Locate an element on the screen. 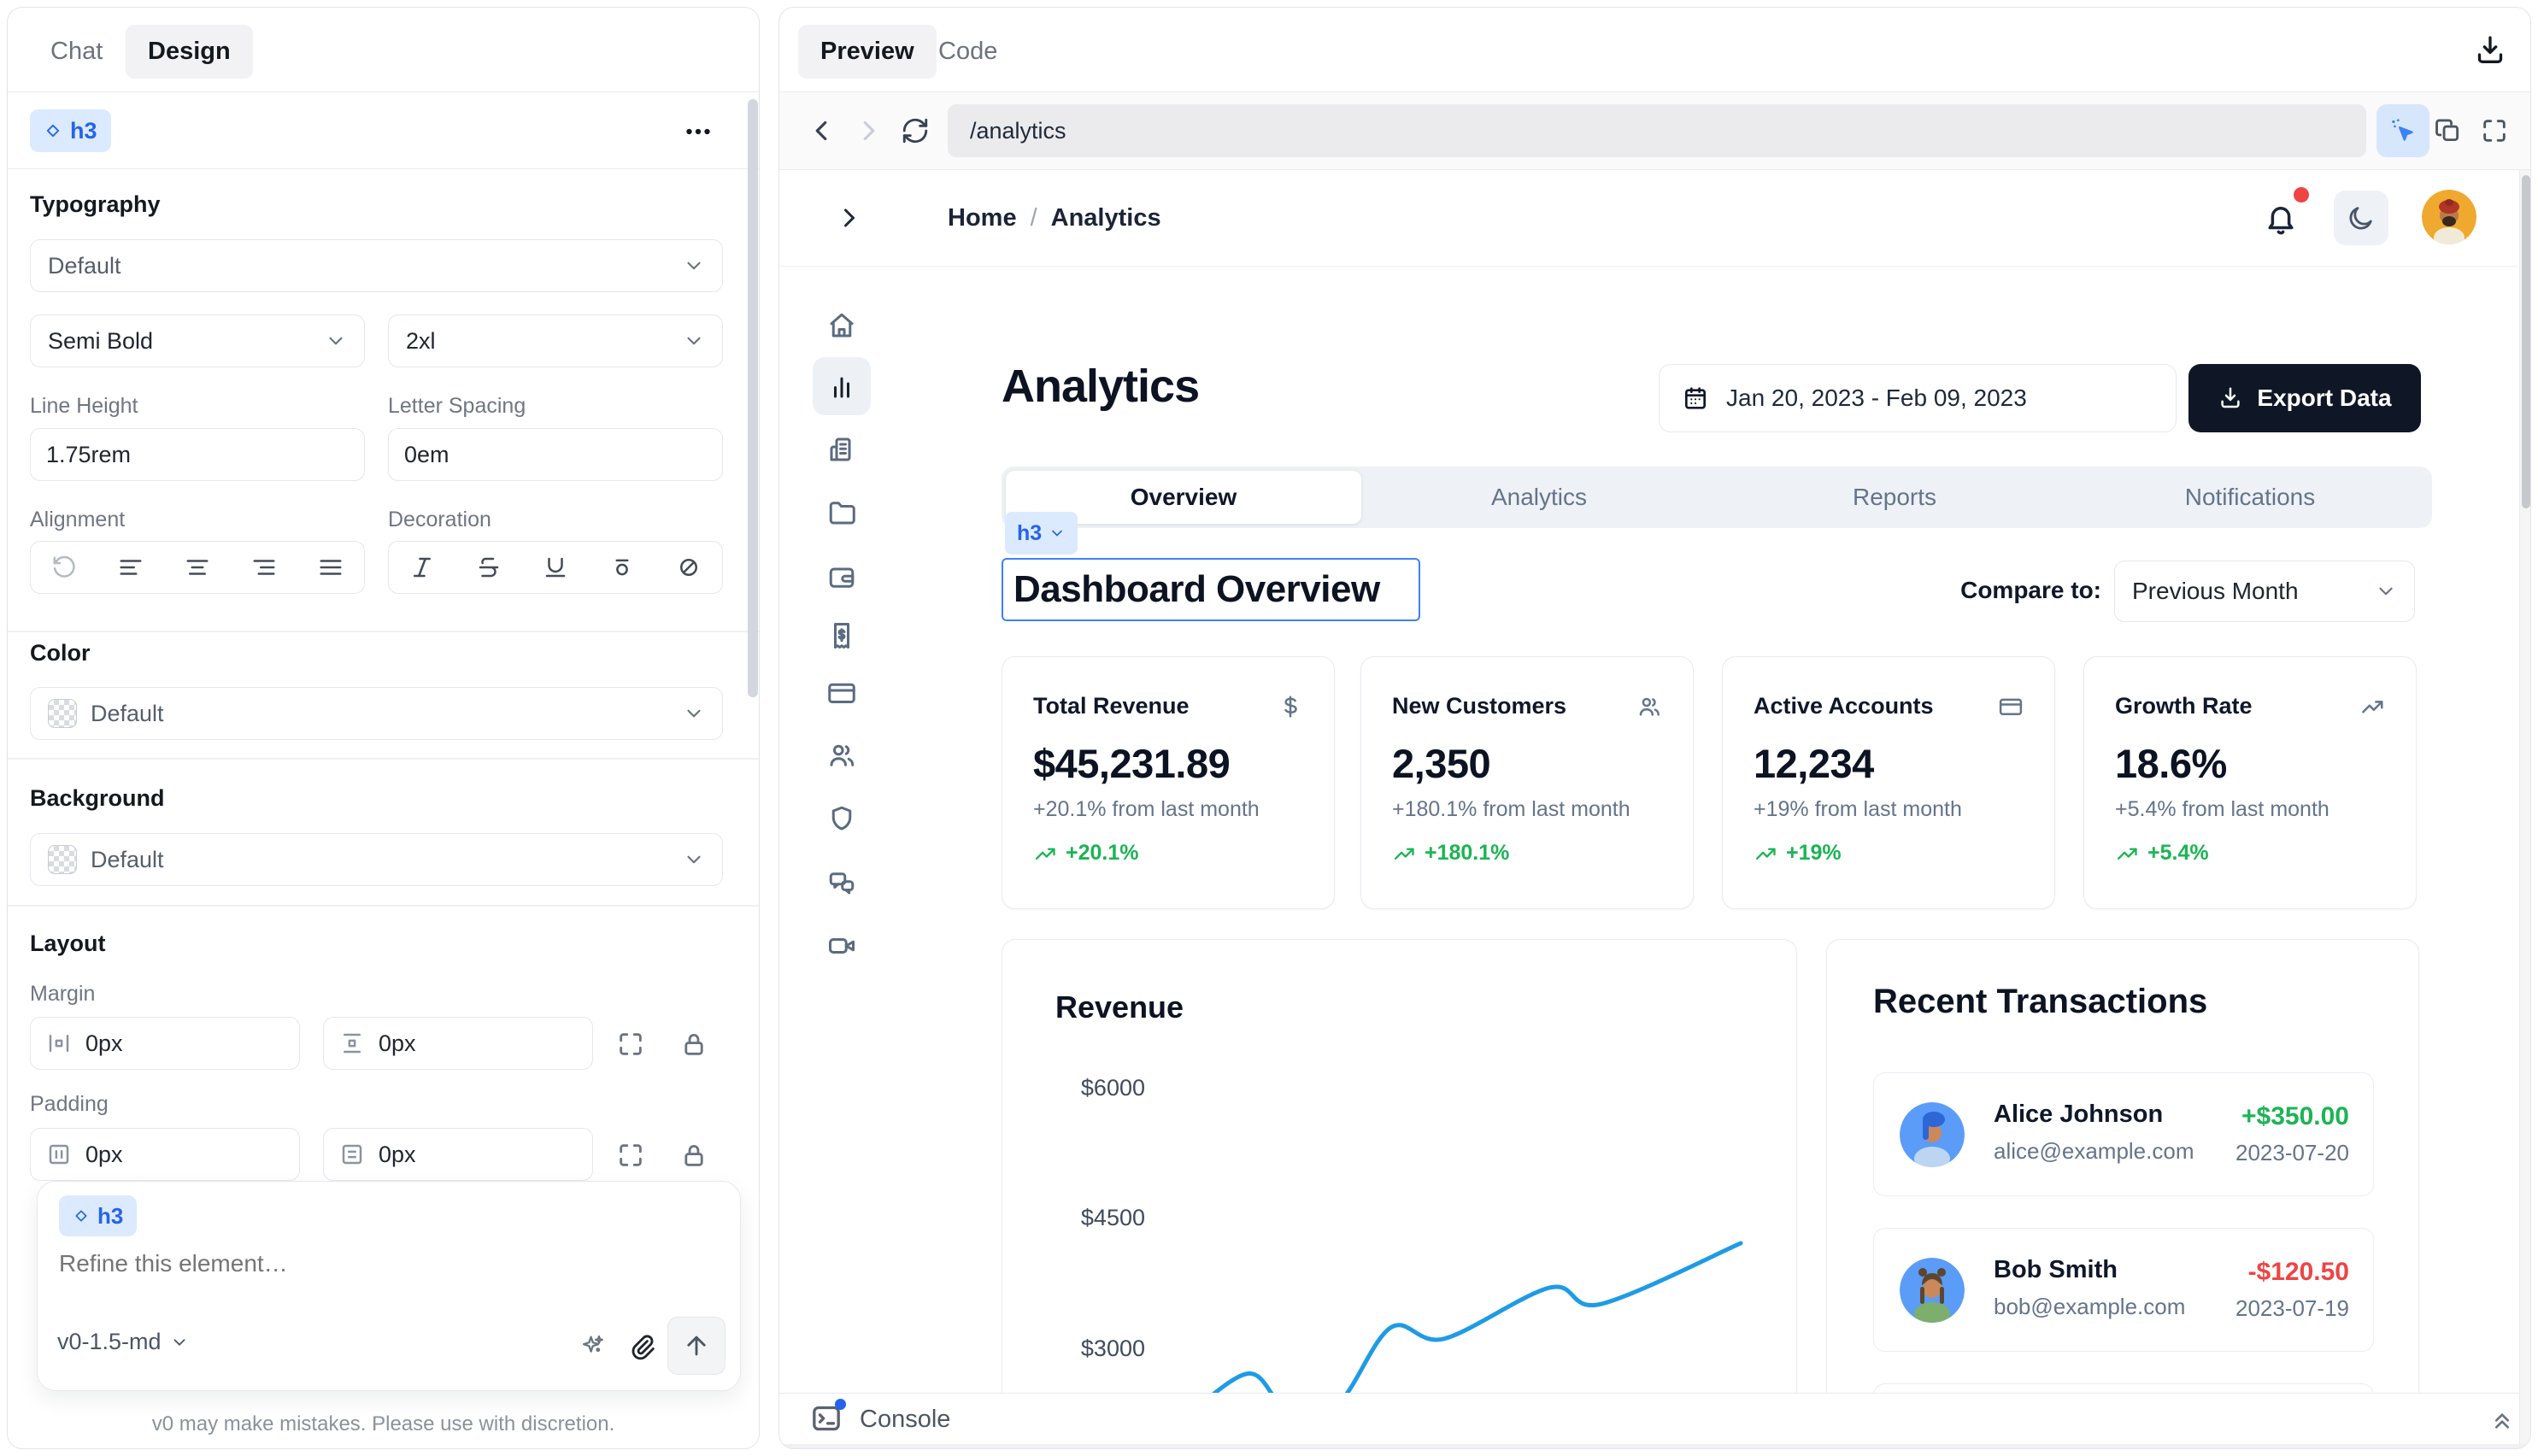 This screenshot has width=2538, height=1456. panel-scrollbar-thumb is located at coordinates (753, 398).